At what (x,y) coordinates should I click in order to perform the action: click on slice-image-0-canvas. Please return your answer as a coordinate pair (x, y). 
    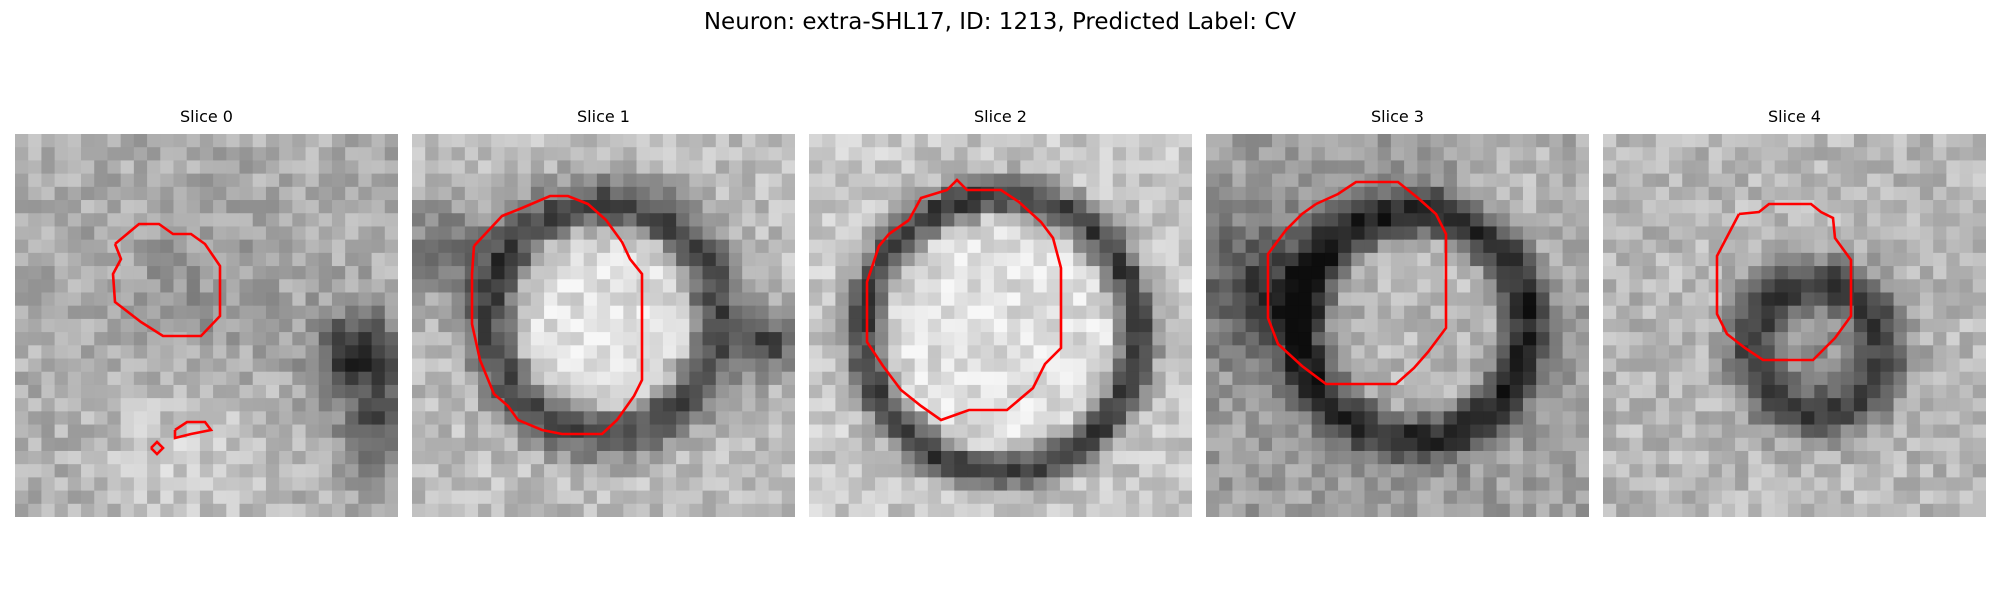
    Looking at the image, I should click on (206, 325).